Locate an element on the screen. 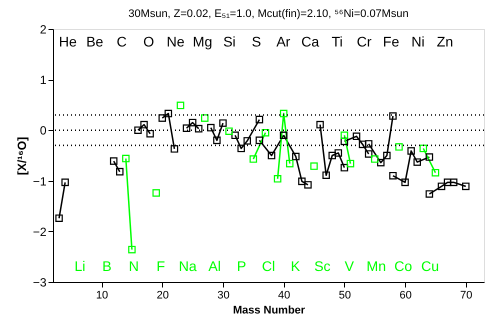 This screenshot has width=500, height=320. annotation: Sc is located at coordinates (322, 266).